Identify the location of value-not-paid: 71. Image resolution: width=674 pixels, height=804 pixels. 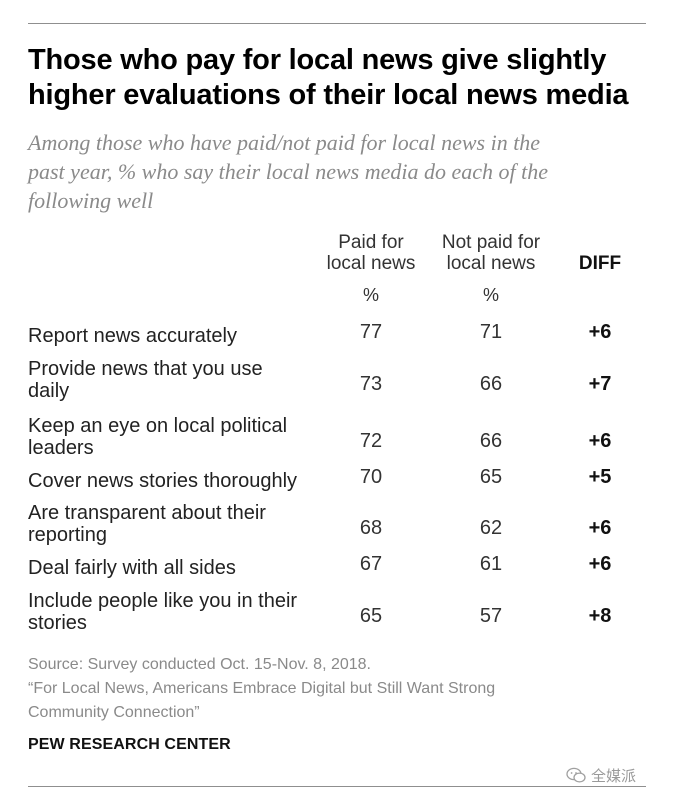
(491, 332).